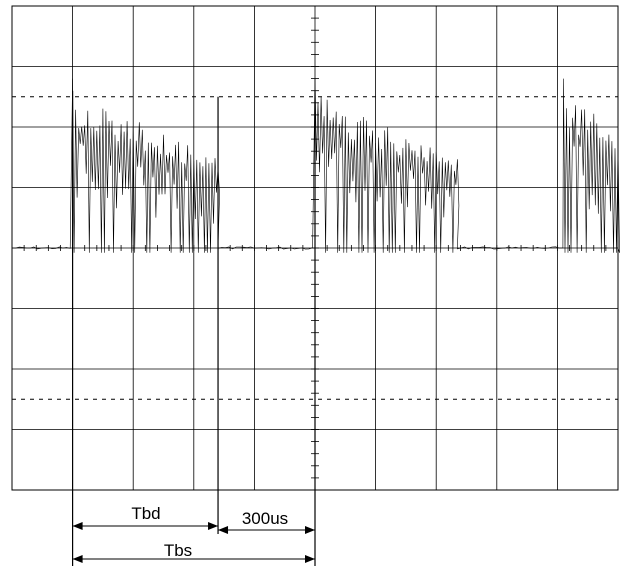 The width and height of the screenshot is (623, 566). I want to click on arrow-tbs-head-right, so click(310, 559).